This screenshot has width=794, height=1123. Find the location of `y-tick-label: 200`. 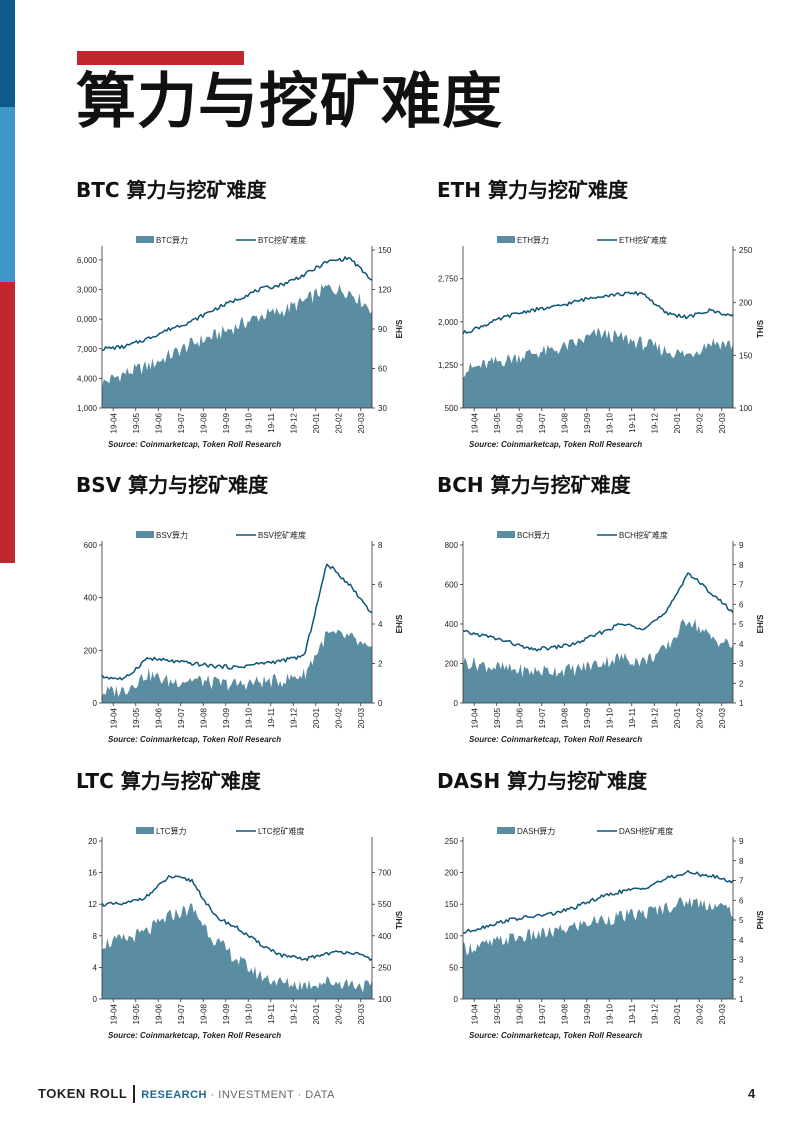

y-tick-label: 200 is located at coordinates (91, 650).